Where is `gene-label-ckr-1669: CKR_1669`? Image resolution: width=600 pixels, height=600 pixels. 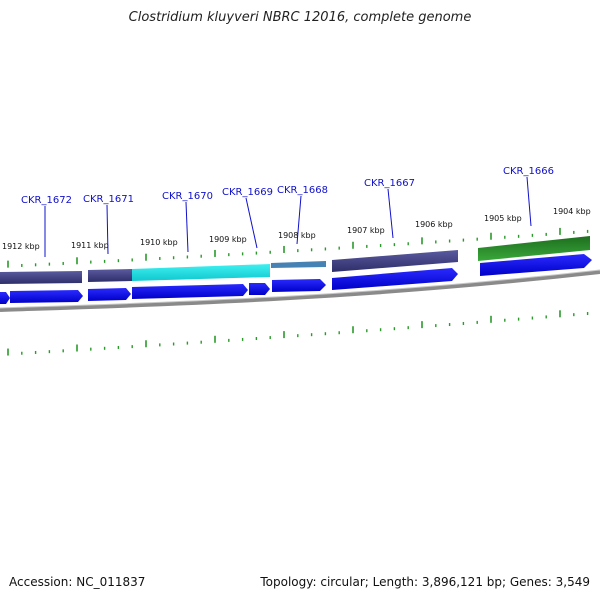
gene-label-ckr-1669: CKR_1669 is located at coordinates (247, 192).